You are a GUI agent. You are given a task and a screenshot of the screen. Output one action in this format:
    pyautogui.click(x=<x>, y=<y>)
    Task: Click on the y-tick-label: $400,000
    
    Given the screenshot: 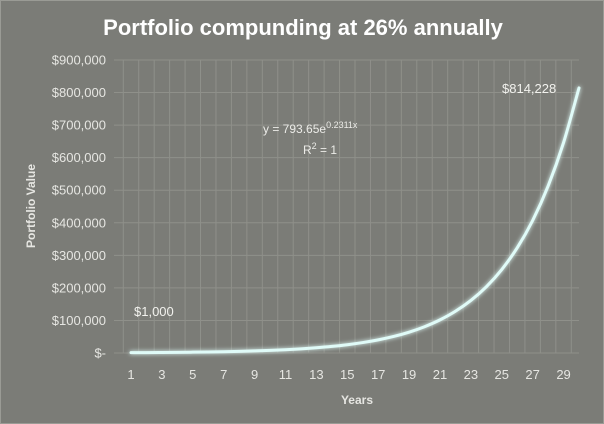 What is the action you would take?
    pyautogui.click(x=79, y=222)
    